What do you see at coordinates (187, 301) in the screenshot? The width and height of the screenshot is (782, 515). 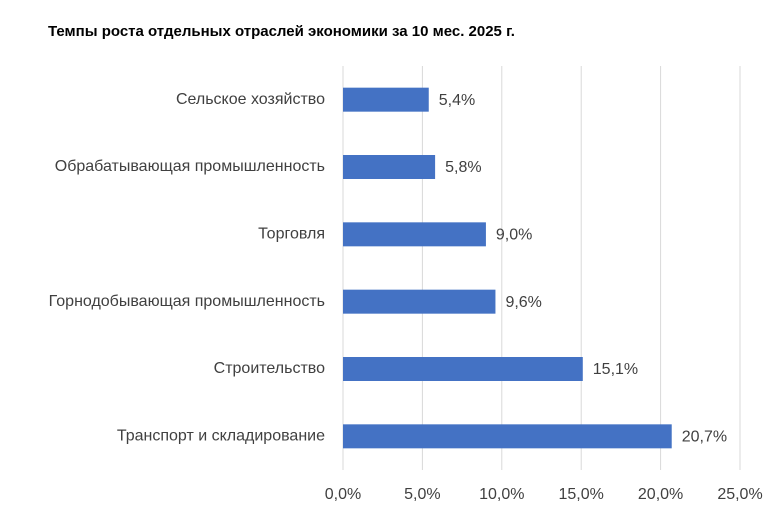 I see `y-tick-label: Горнодобывающая промышленность` at bounding box center [187, 301].